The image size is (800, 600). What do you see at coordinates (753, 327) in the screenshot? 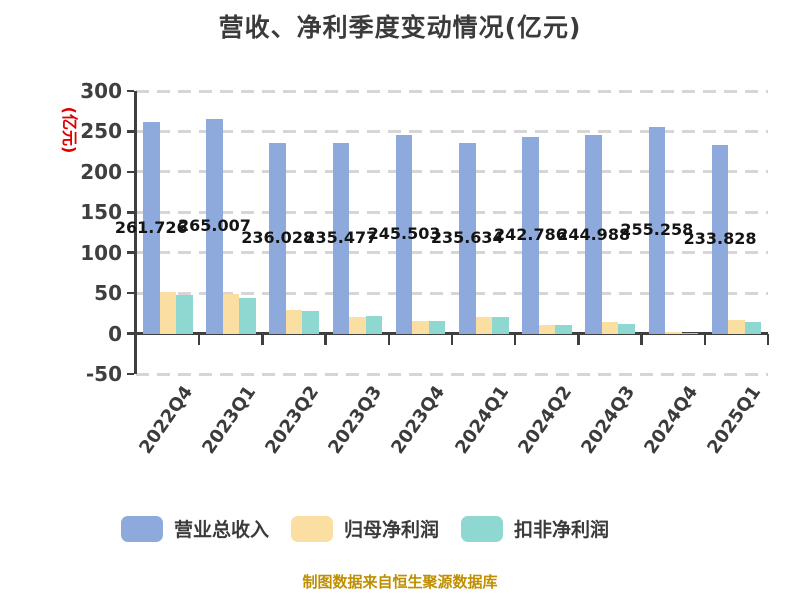
I see `non-gaap-net-profit-bar-2025Q1` at bounding box center [753, 327].